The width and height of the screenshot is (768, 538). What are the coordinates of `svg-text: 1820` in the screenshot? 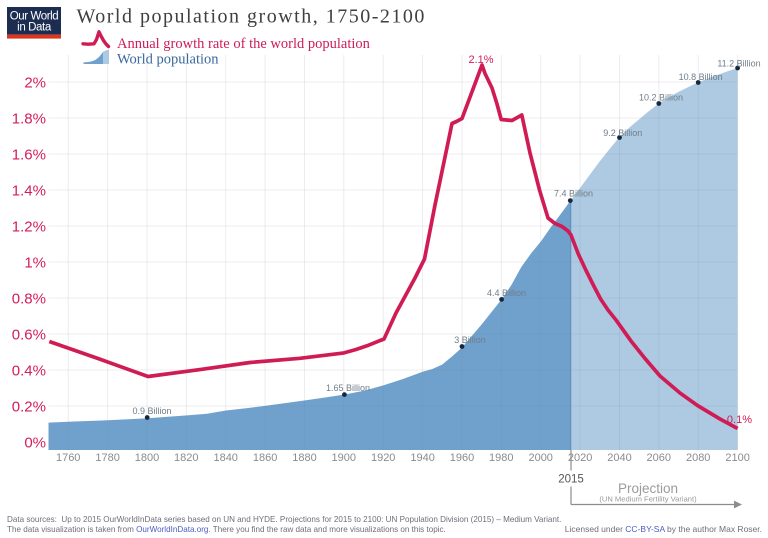 It's located at (186, 458).